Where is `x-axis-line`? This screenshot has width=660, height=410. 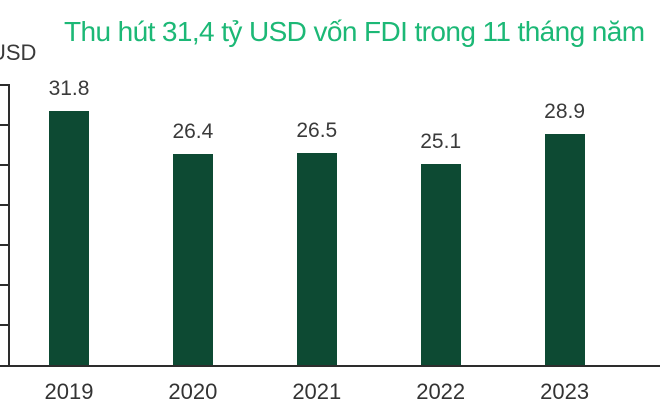
x-axis-line is located at coordinates (330, 366).